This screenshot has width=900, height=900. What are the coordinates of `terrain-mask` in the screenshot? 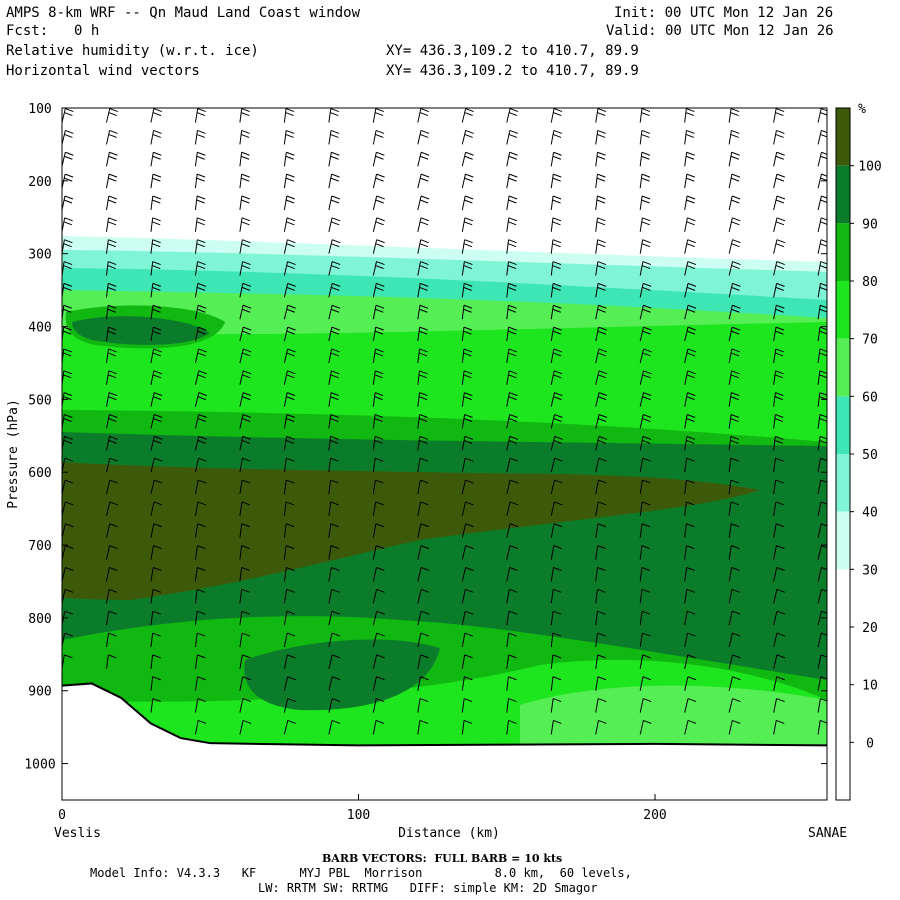 It's located at (444, 741).